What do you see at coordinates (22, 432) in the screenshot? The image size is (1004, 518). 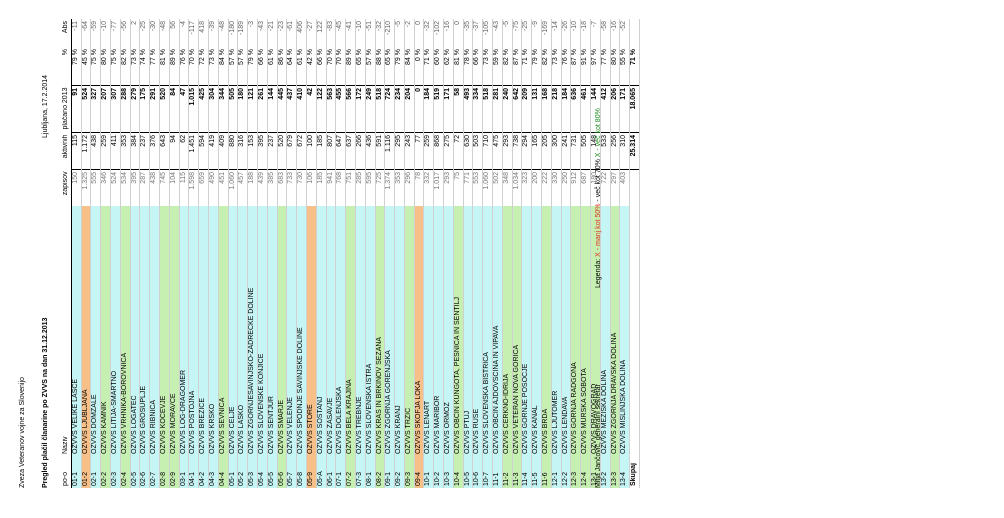 I see `organization-name: Zveza Veteranov vojne za Slovenijo` at bounding box center [22, 432].